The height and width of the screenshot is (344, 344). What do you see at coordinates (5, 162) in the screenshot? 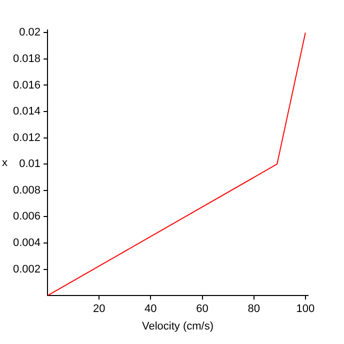
I see `y-axis-title: x` at bounding box center [5, 162].